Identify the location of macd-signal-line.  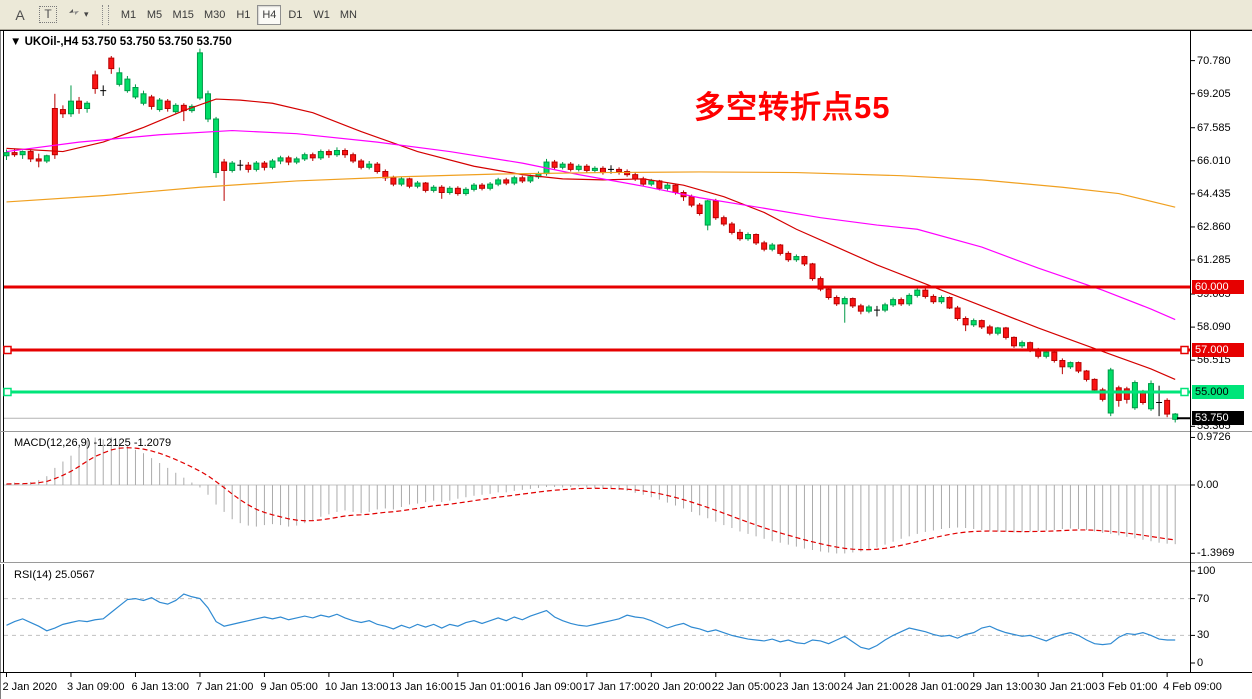
(591, 499).